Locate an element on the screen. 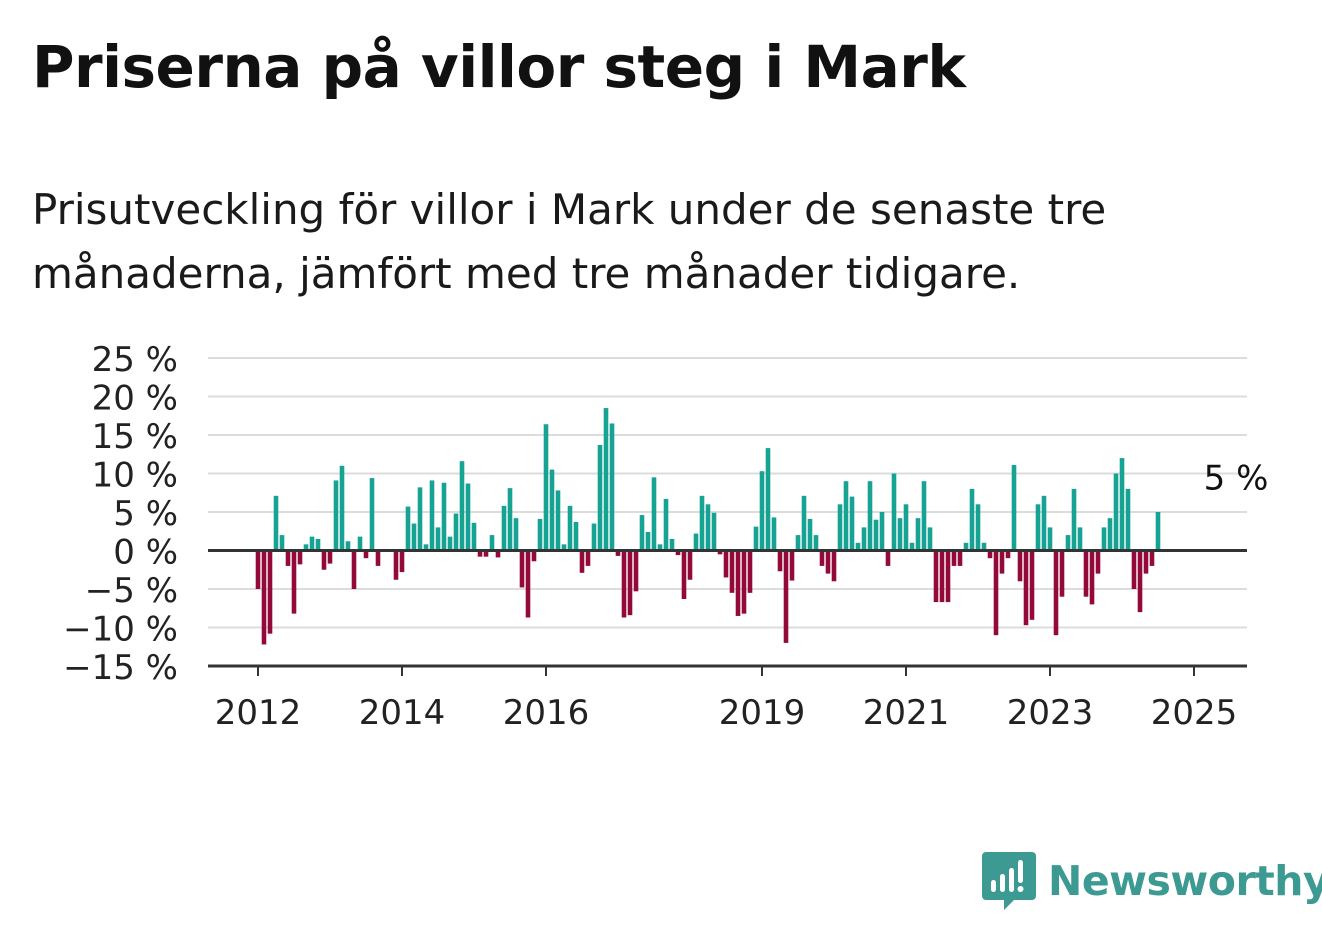 The image size is (1322, 939). x-tick-label: 2023 is located at coordinates (1050, 713).